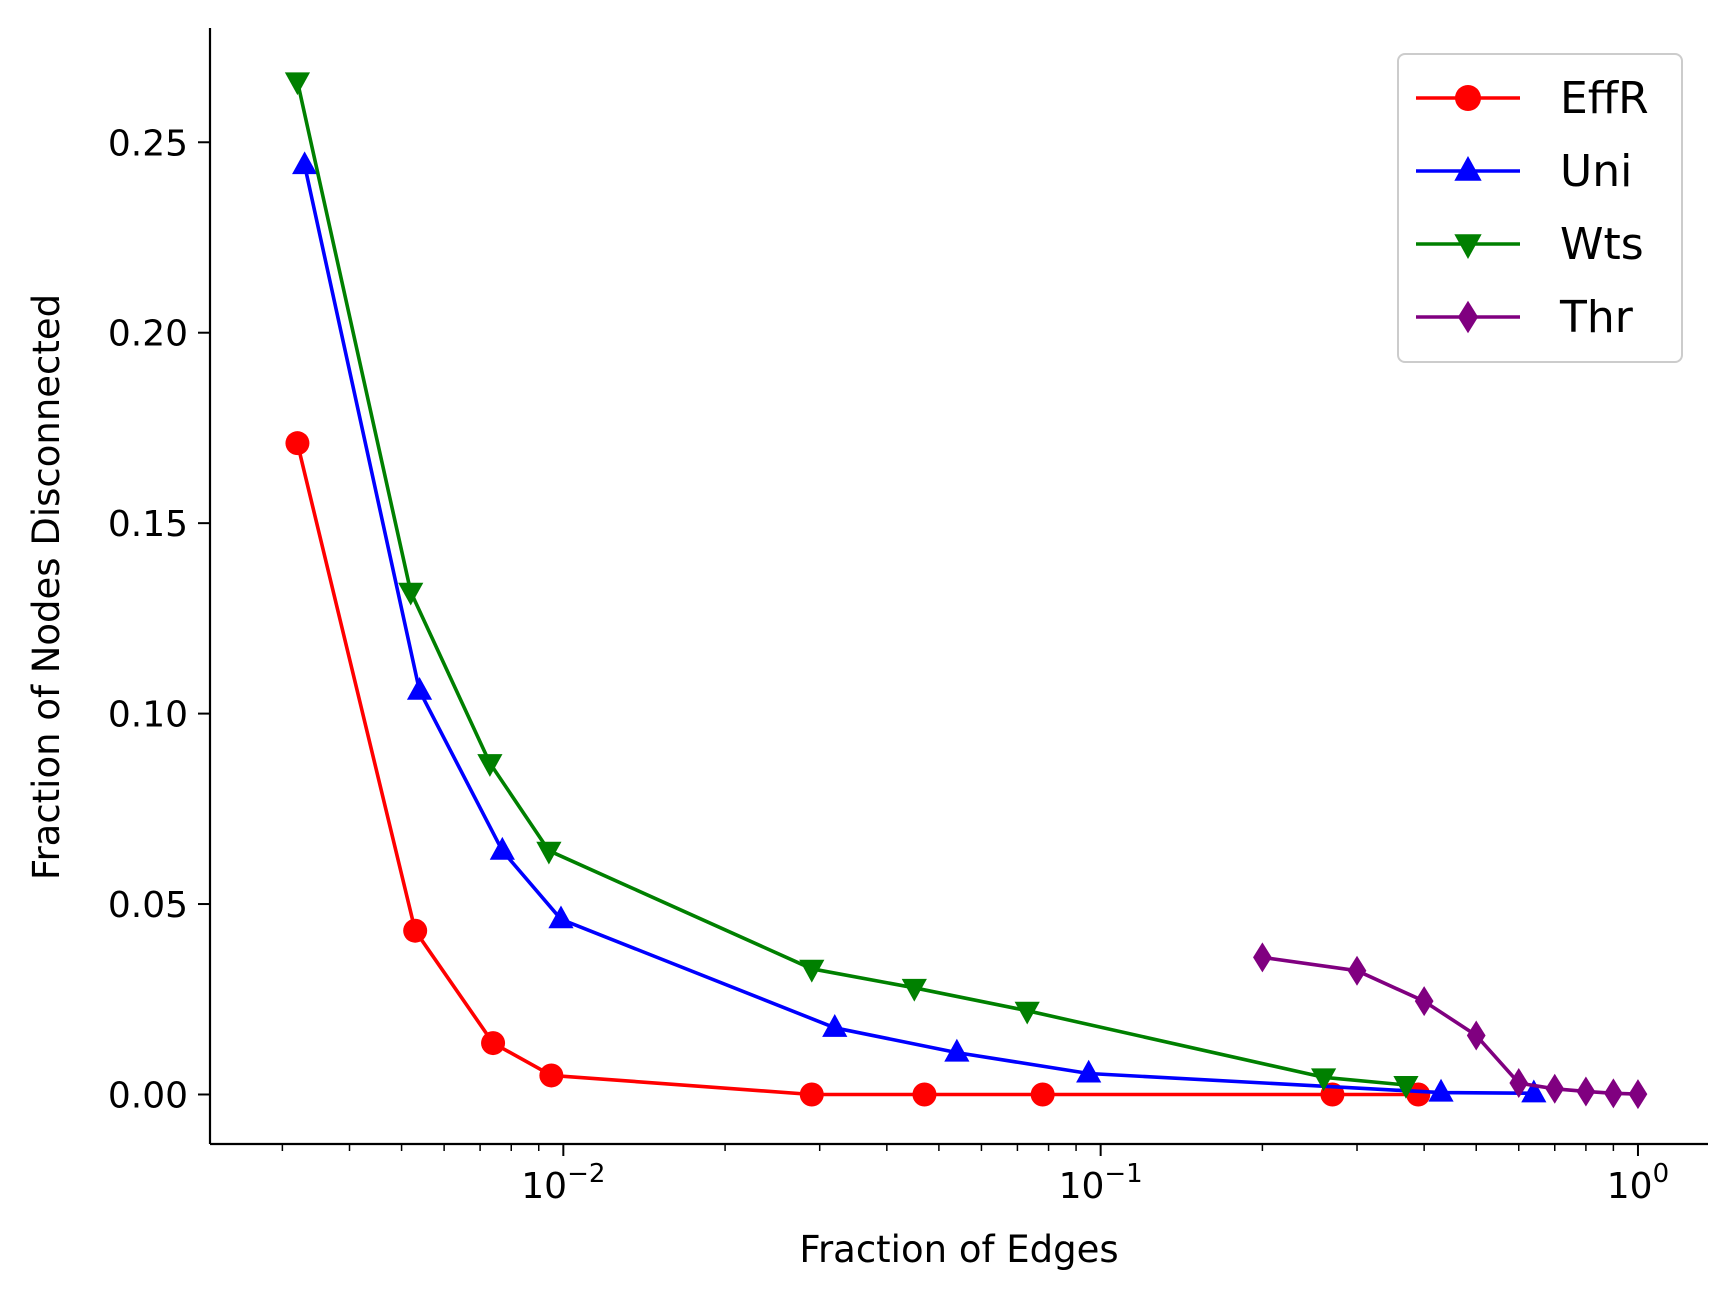  I want to click on y-tick-label: 0.10, so click(148, 715).